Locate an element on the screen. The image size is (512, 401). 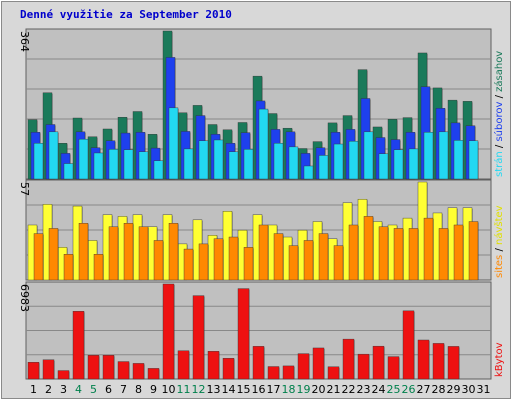
x-tick-label-day-29: 29 is located at coordinates (454, 389).